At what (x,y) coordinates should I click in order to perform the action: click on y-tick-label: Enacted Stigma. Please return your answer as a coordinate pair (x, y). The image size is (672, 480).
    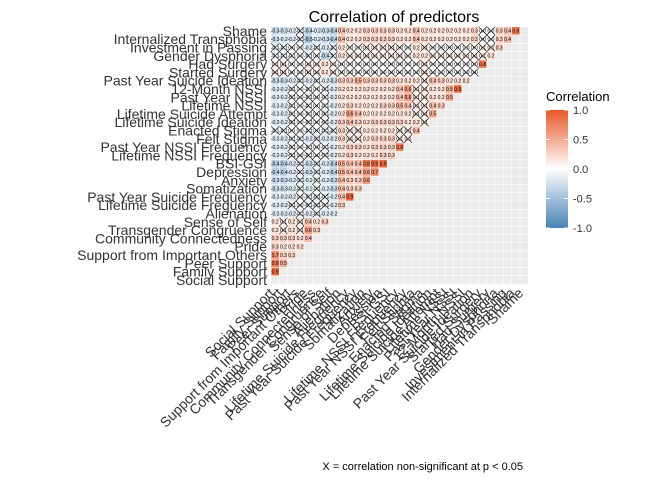
    Looking at the image, I should click on (217, 130).